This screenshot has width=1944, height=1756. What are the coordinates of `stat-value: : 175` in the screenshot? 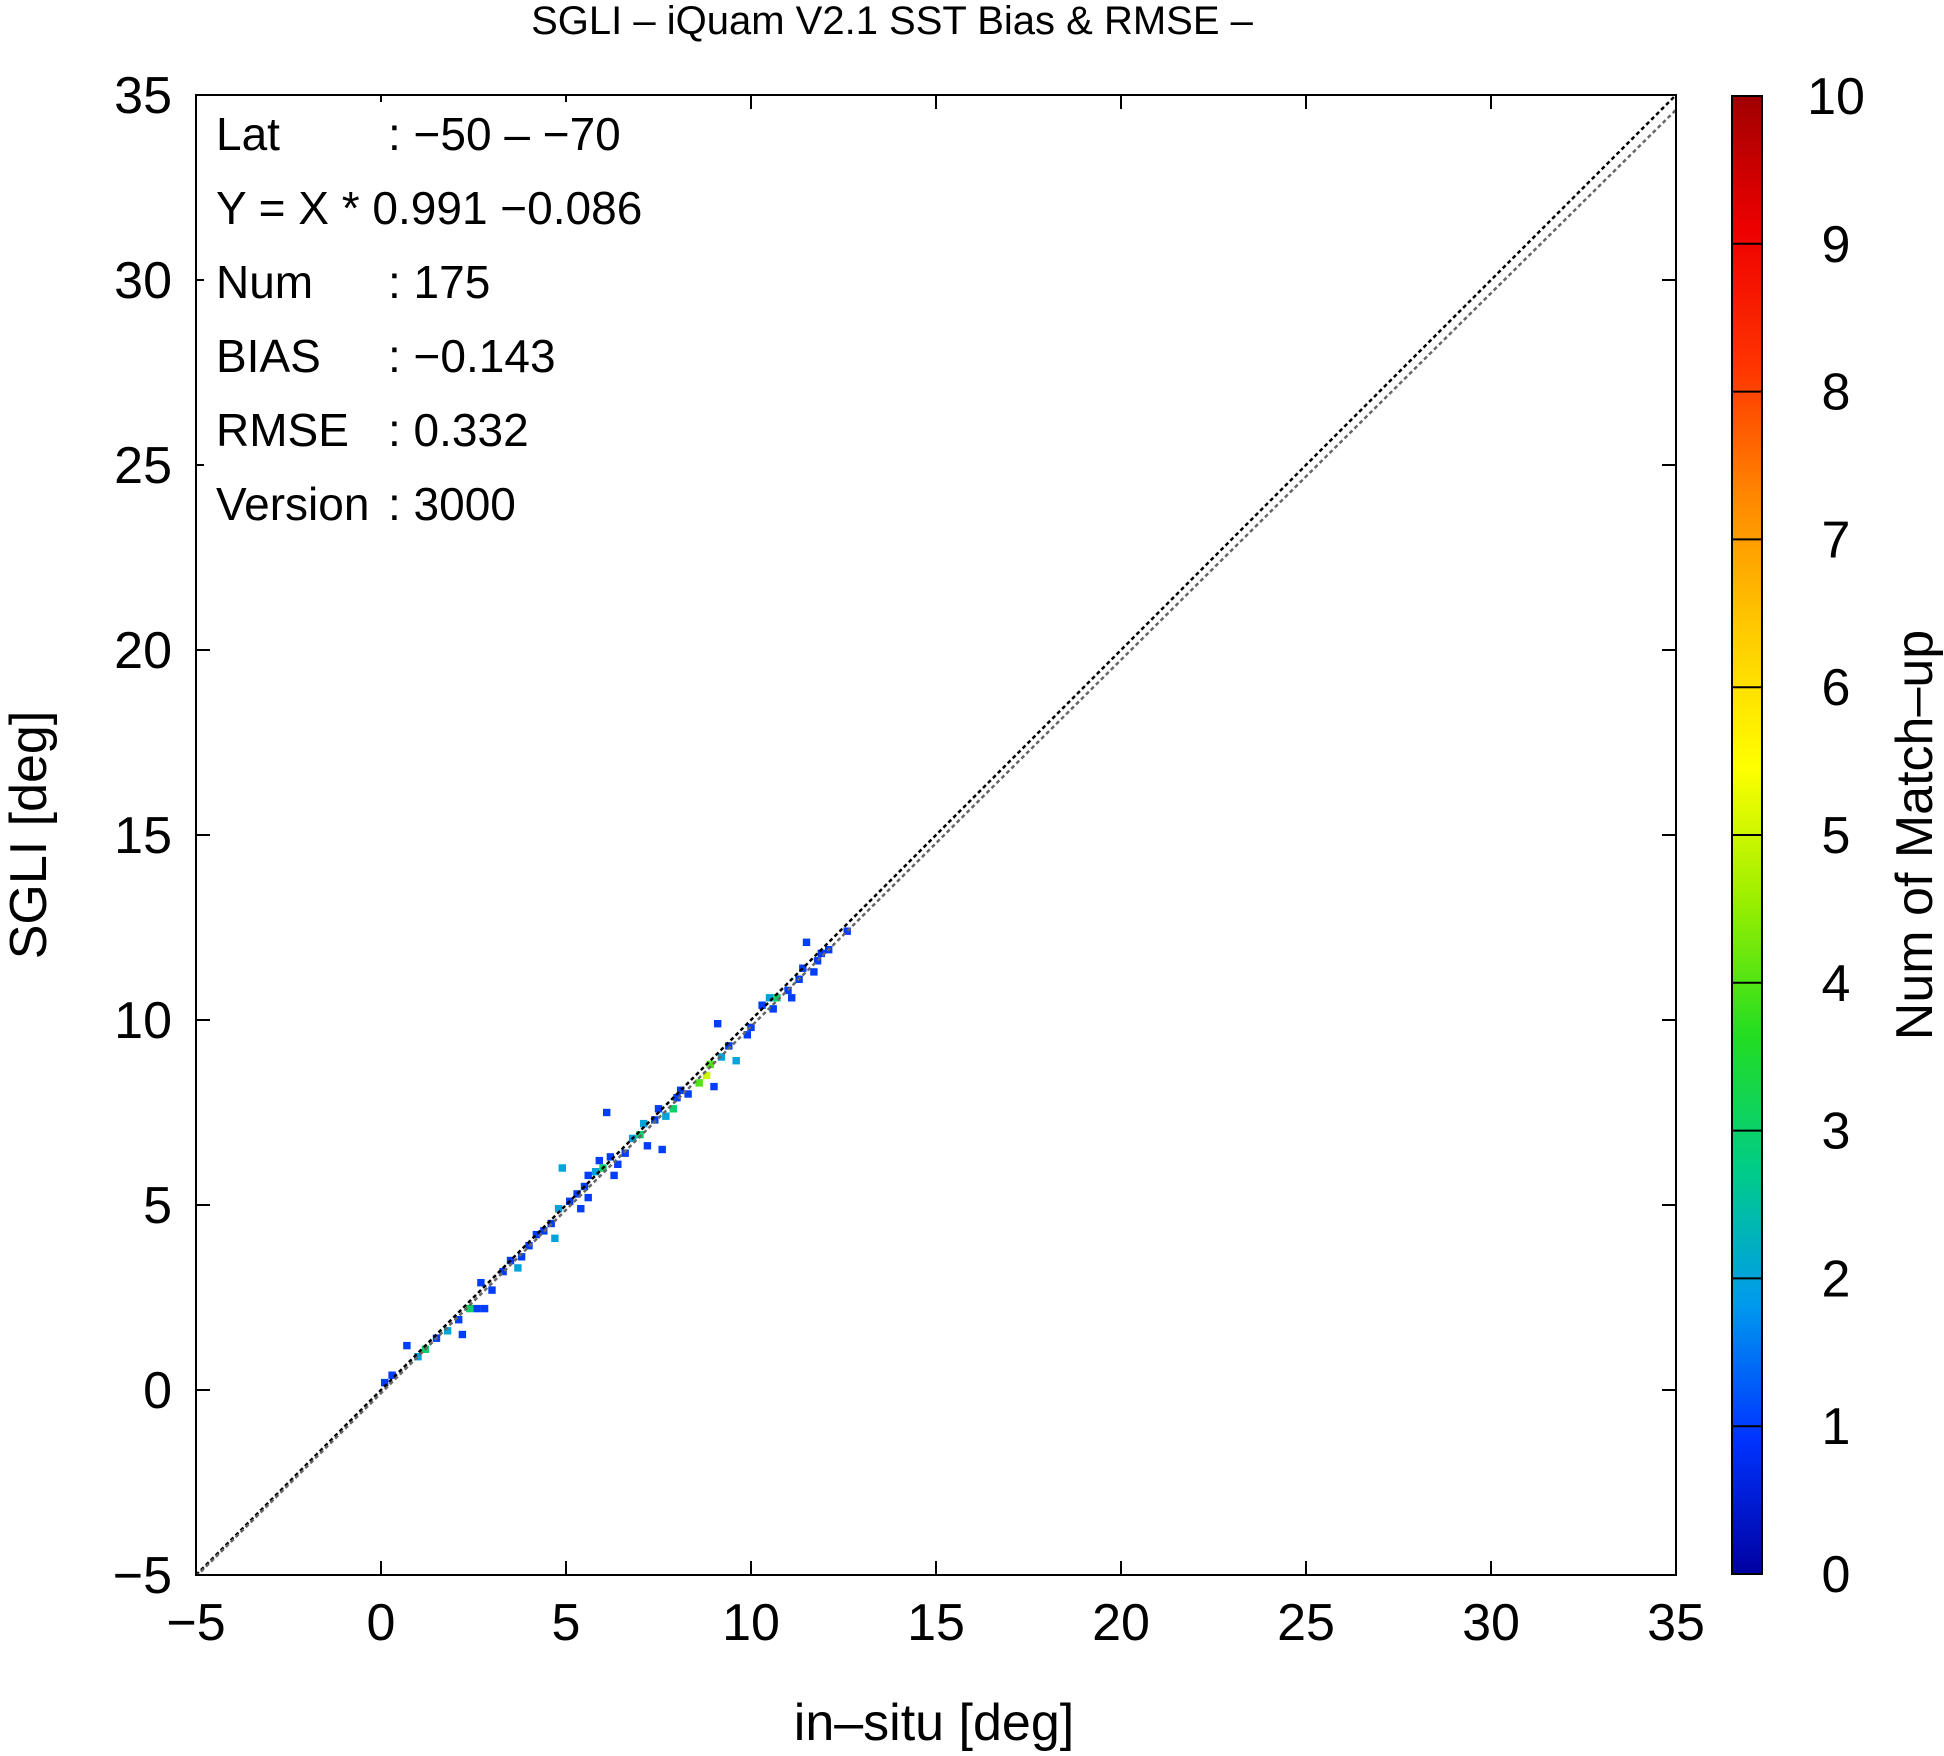 It's located at (439, 282).